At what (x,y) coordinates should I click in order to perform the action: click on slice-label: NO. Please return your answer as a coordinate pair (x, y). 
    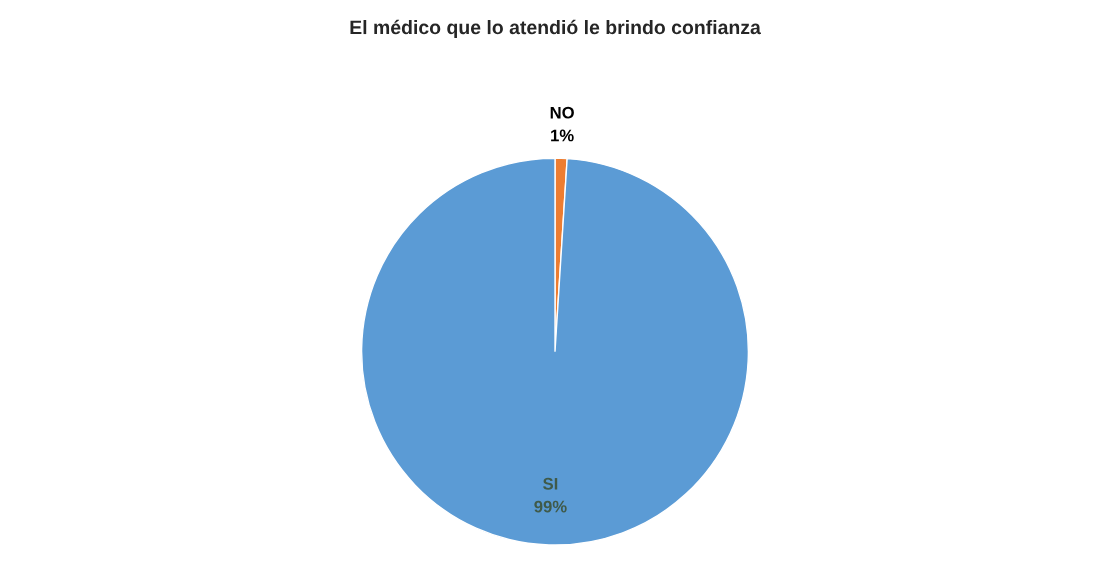
    Looking at the image, I should click on (562, 112).